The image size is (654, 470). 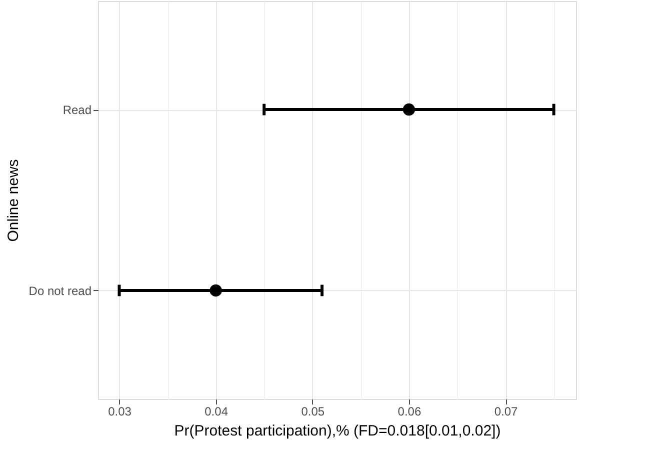 I want to click on x-tick-label: 0.04, so click(x=216, y=411).